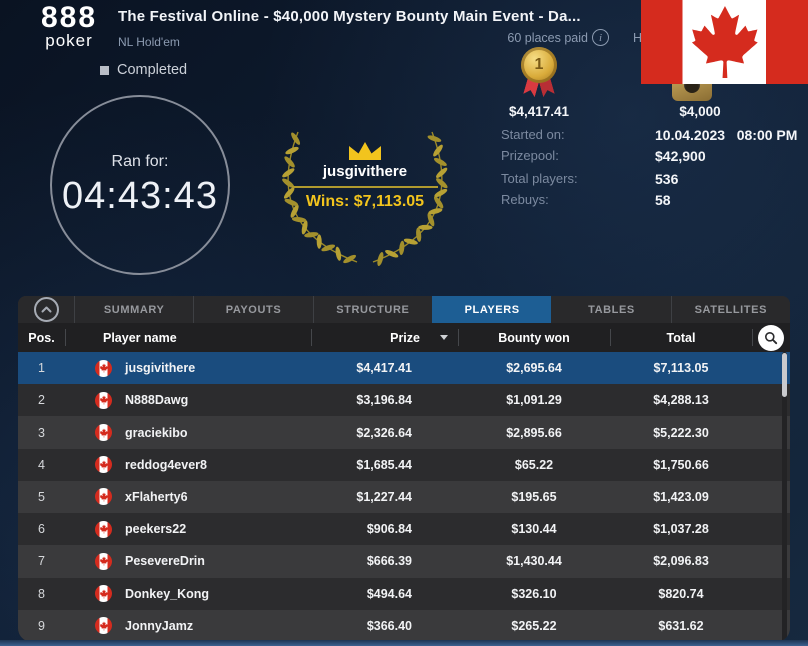 The image size is (808, 646). I want to click on cell-total: $1,750.66, so click(681, 464).